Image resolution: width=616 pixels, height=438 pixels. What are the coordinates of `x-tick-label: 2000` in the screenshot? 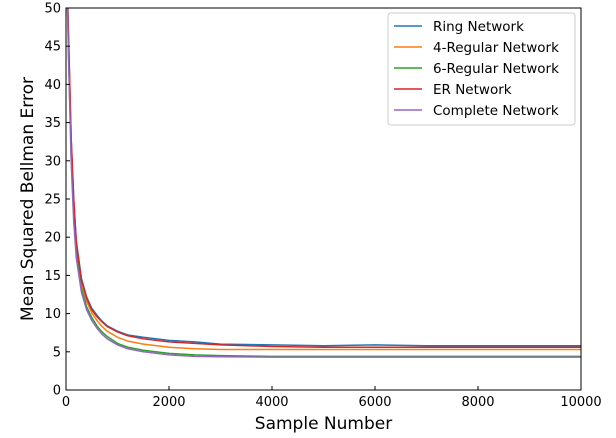 It's located at (168, 402).